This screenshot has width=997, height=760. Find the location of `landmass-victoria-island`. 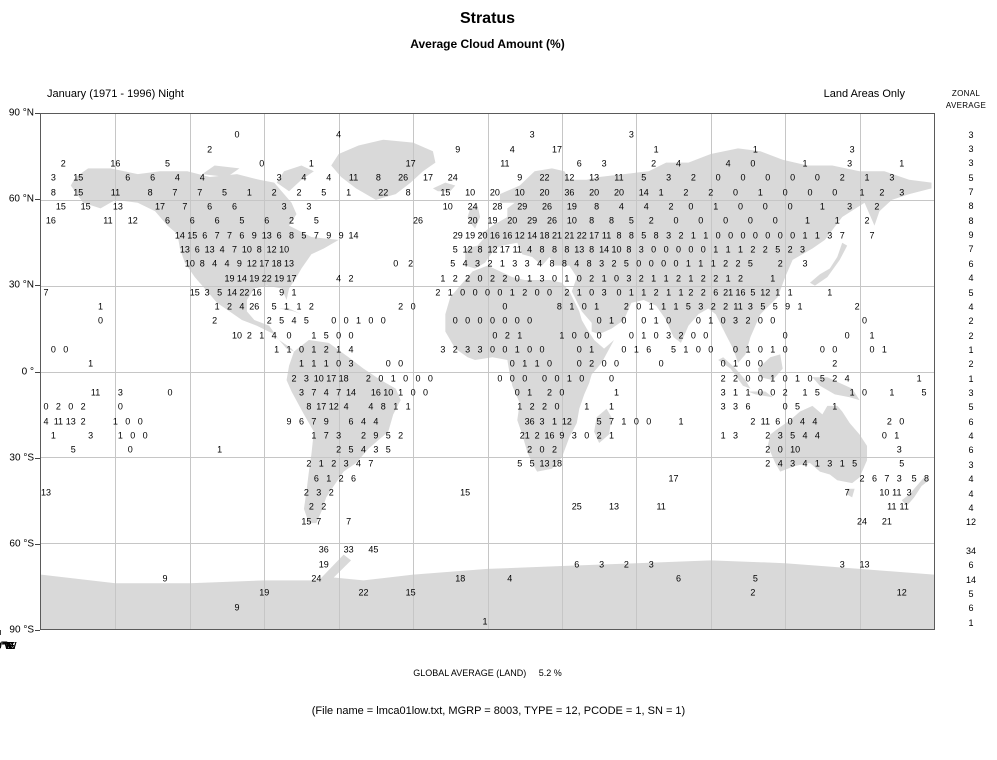

landmass-victoria-island is located at coordinates (221, 171).